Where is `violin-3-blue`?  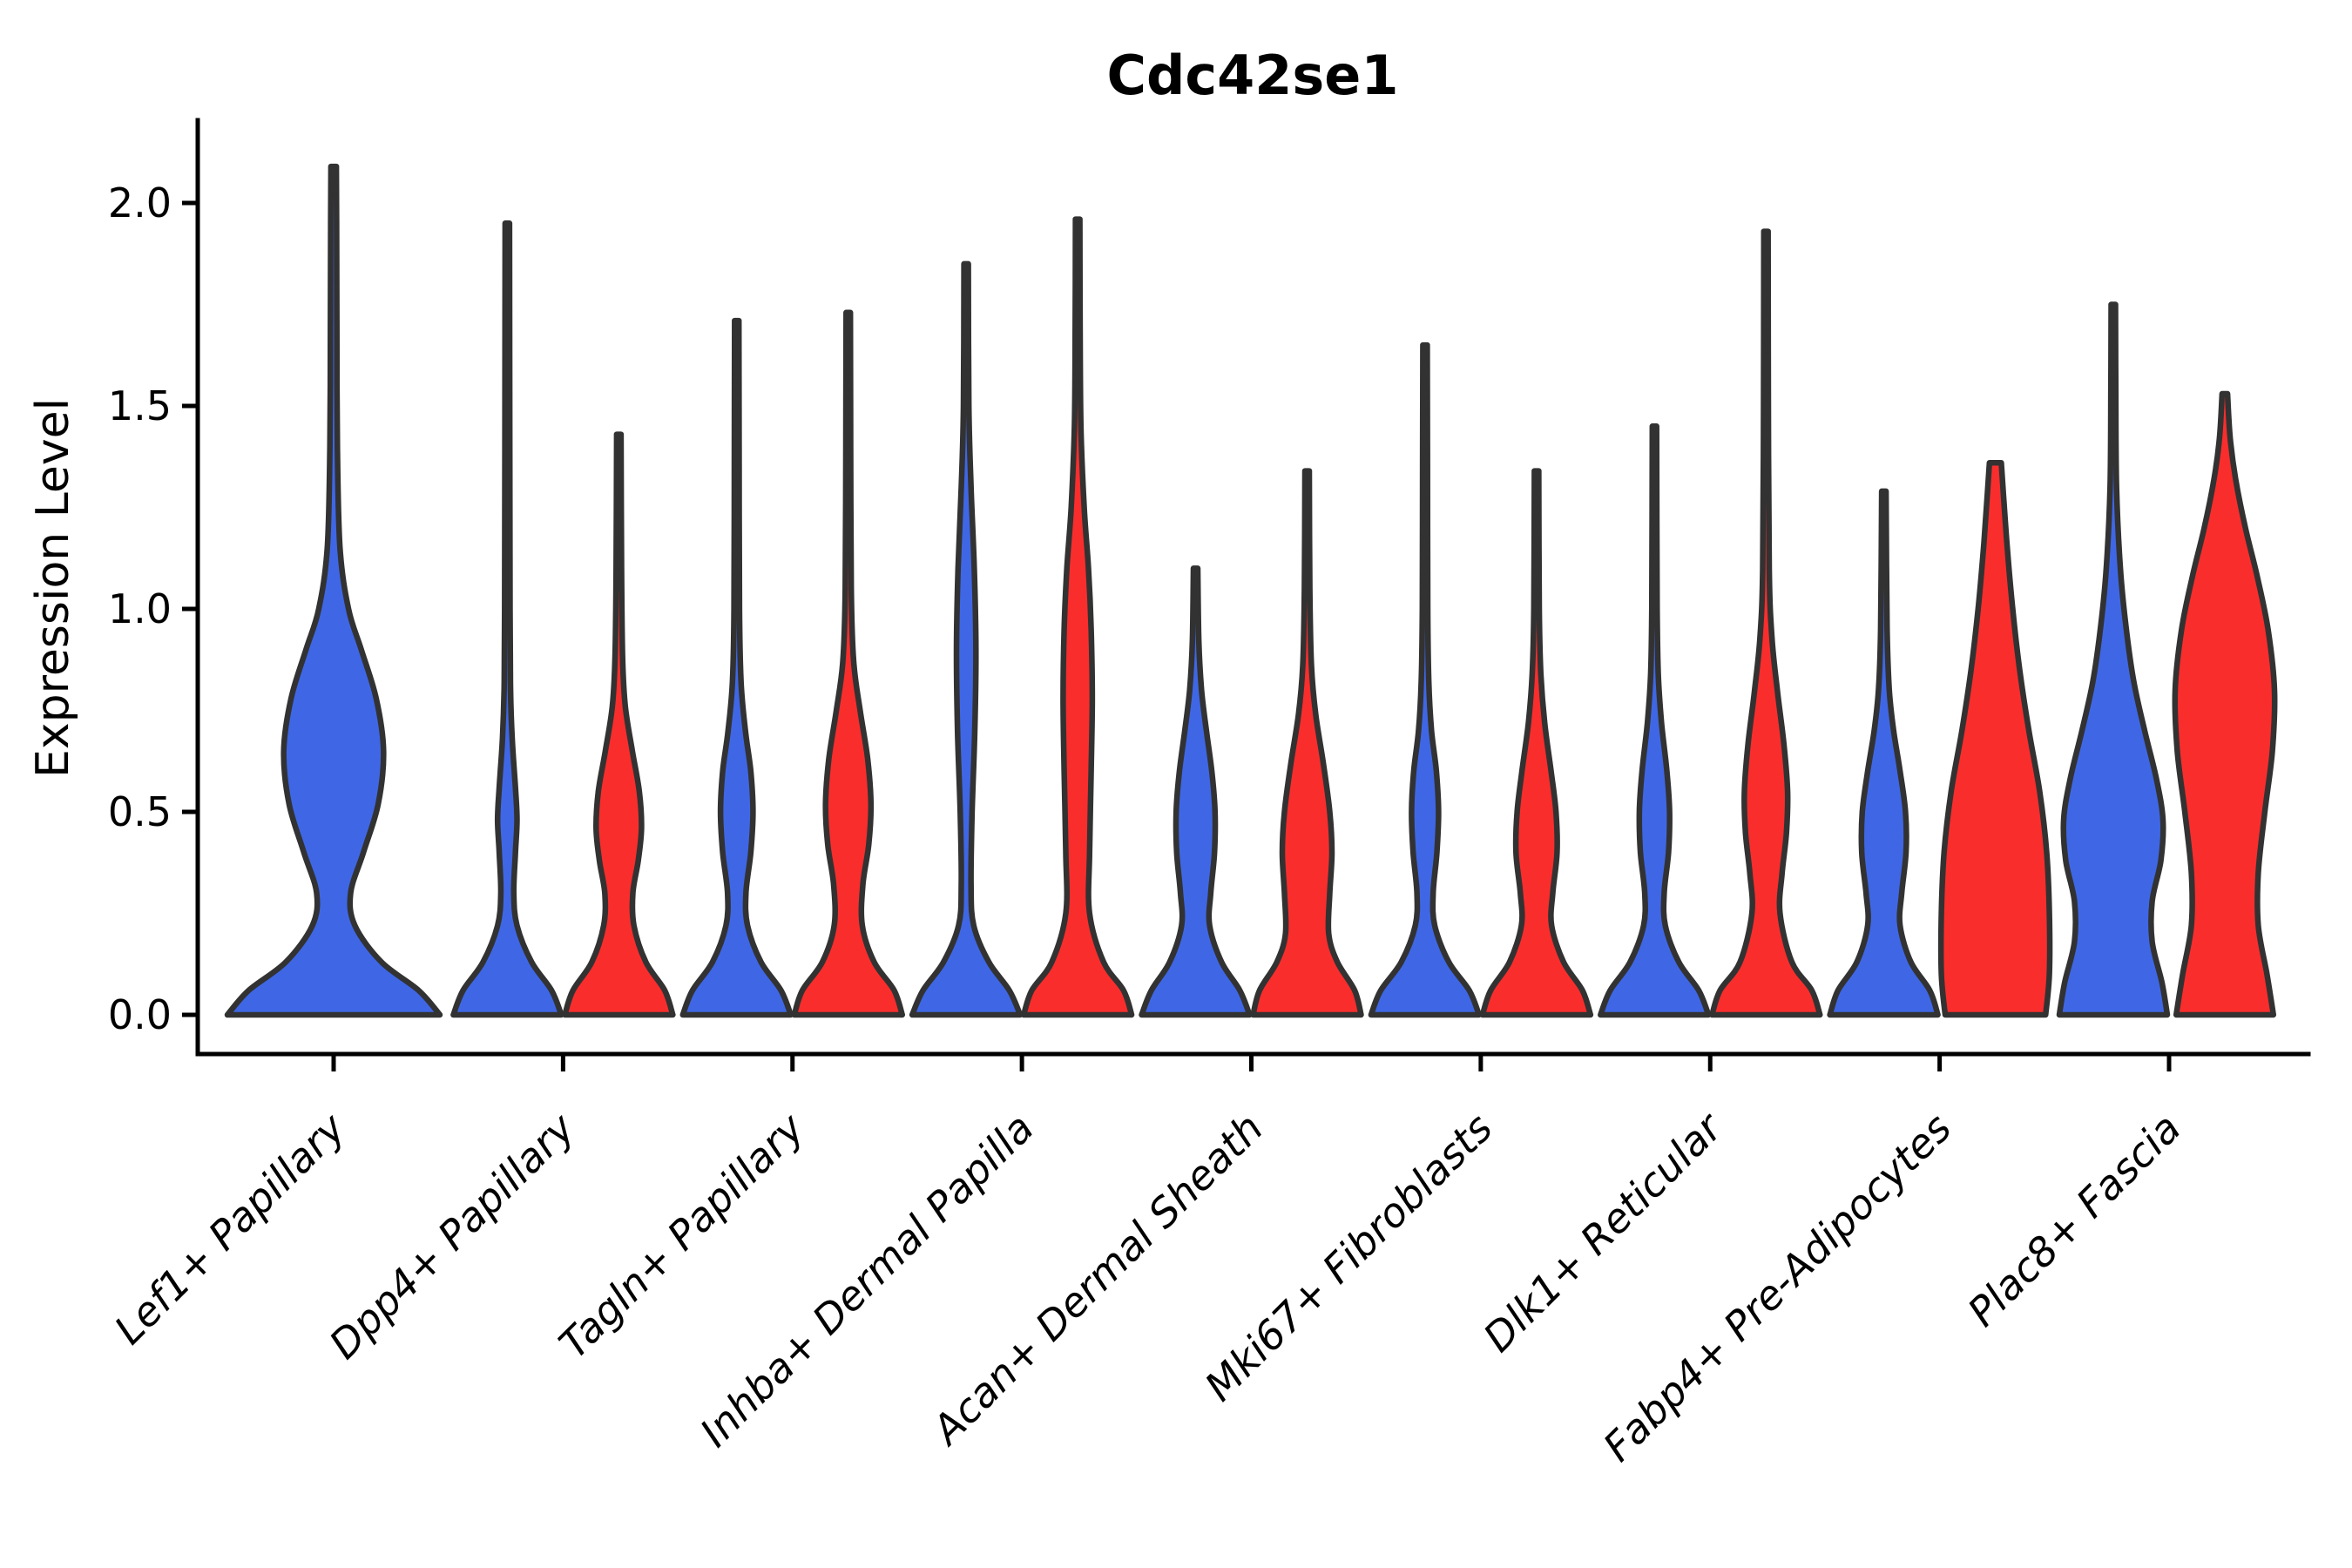
violin-3-blue is located at coordinates (966, 639).